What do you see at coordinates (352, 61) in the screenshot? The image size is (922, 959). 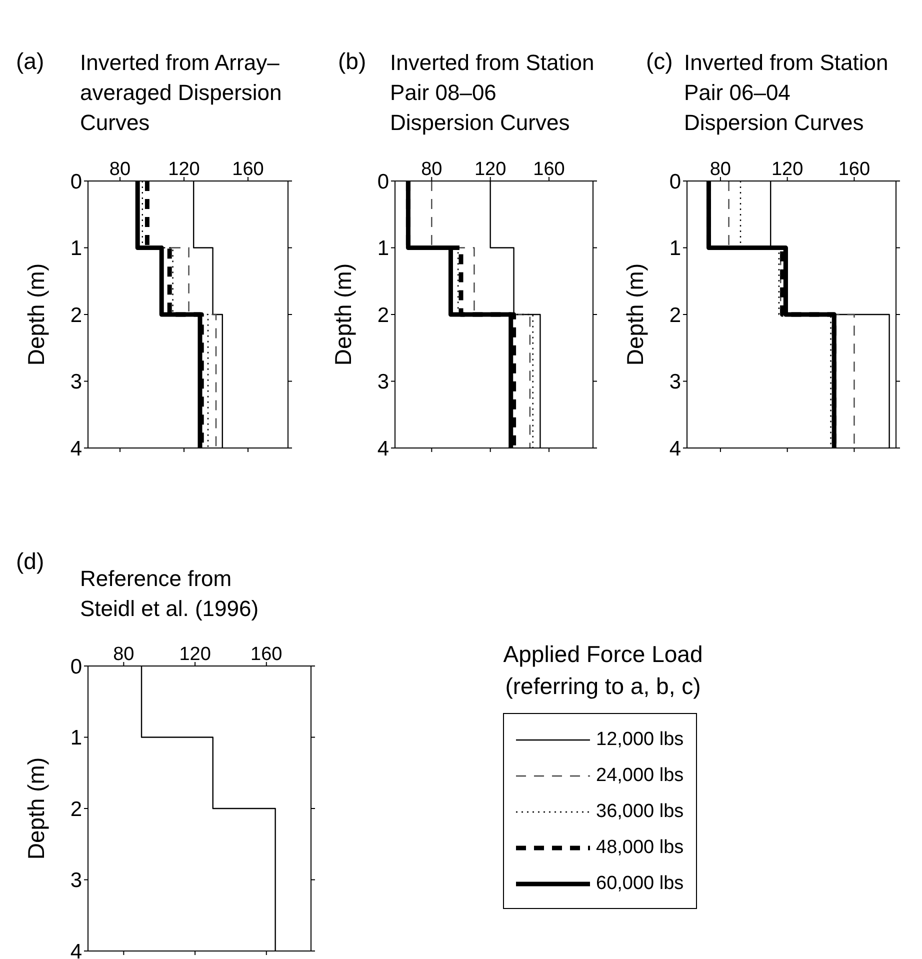 I see `text: (b)` at bounding box center [352, 61].